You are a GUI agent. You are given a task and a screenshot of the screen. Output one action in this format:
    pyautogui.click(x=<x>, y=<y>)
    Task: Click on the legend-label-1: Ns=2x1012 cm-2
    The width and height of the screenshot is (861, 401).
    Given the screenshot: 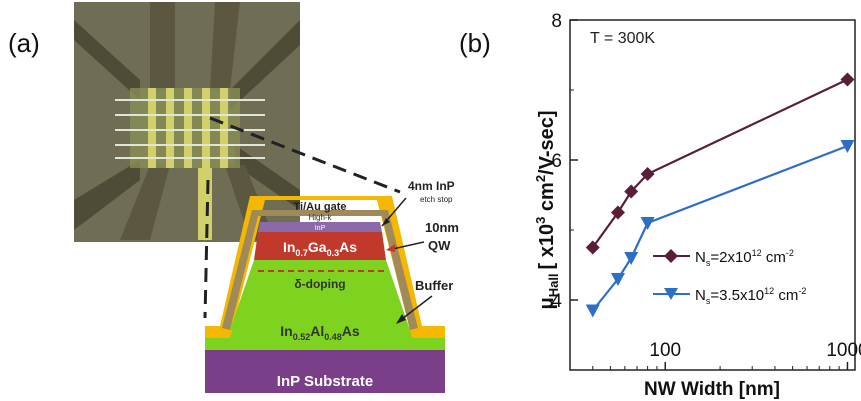 What is the action you would take?
    pyautogui.click(x=744, y=258)
    